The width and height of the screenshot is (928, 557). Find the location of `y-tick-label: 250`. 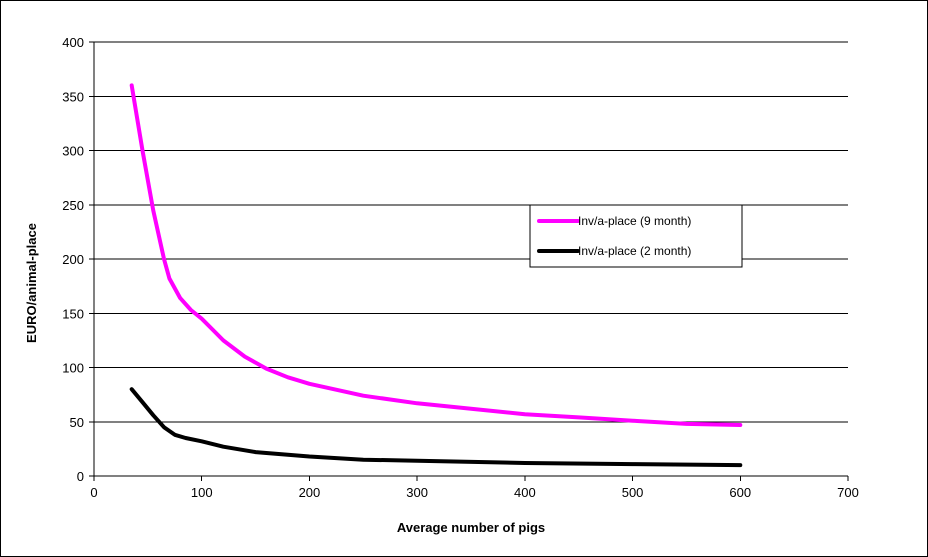

y-tick-label: 250 is located at coordinates (73, 205).